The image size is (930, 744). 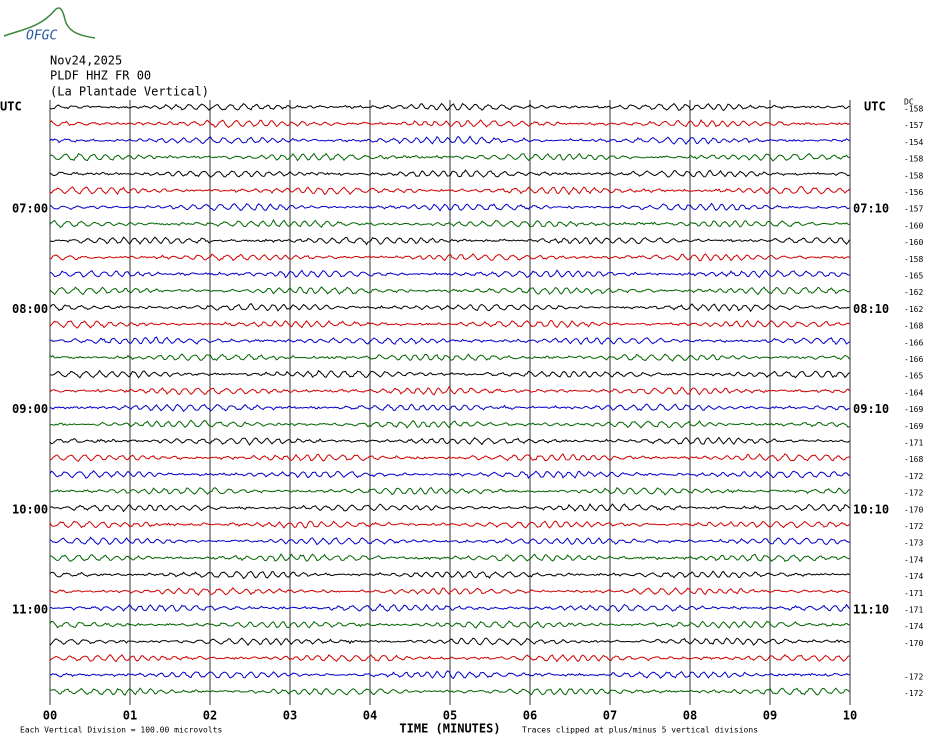 I want to click on left-time-label: 07:00, so click(x=30, y=209).